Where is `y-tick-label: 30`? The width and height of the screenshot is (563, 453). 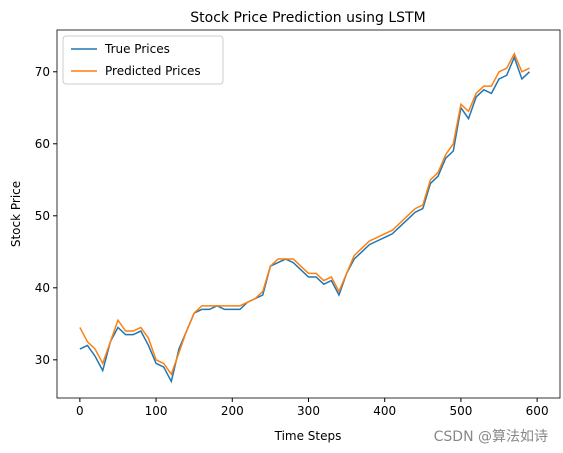 y-tick-label: 30 is located at coordinates (42, 360).